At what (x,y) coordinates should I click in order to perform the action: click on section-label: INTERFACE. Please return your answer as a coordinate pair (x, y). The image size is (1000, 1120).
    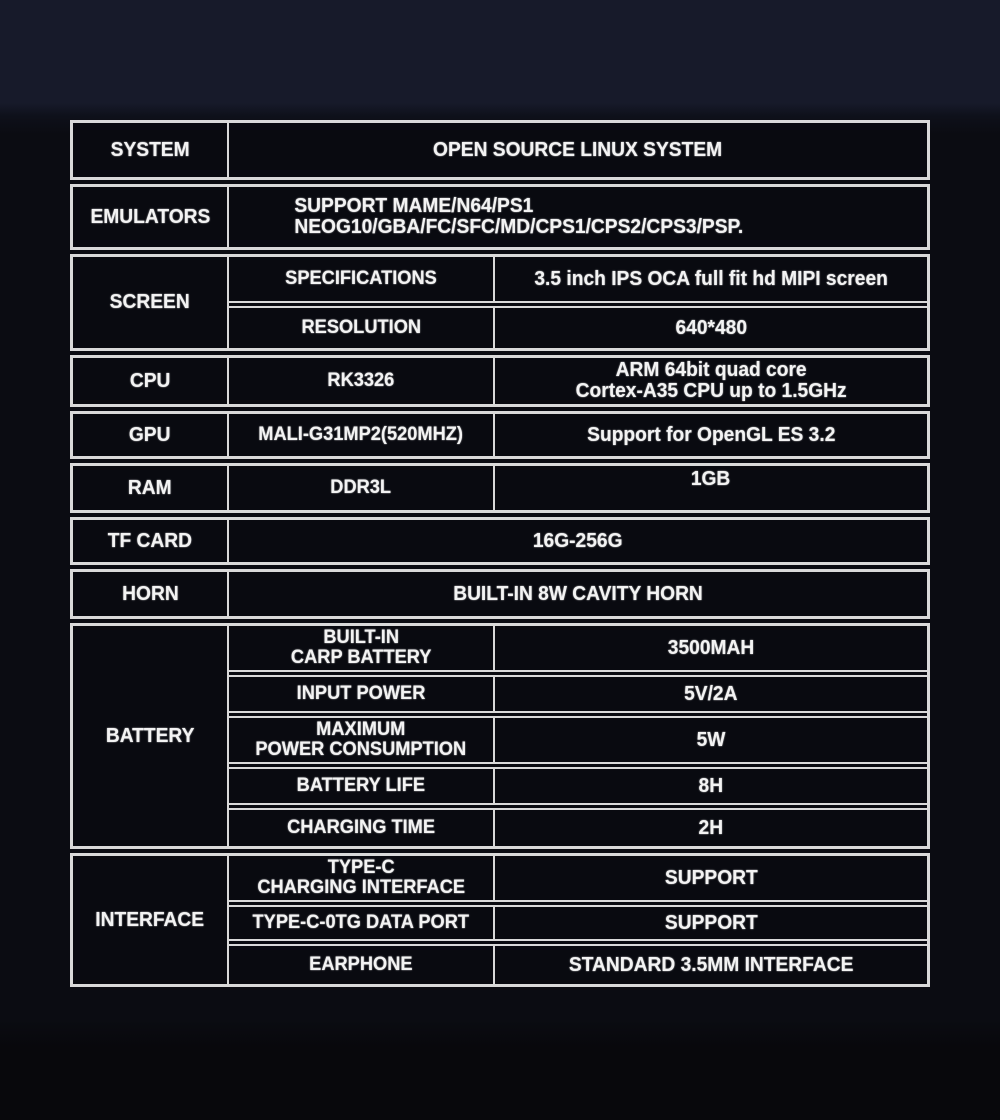
    Looking at the image, I should click on (150, 919).